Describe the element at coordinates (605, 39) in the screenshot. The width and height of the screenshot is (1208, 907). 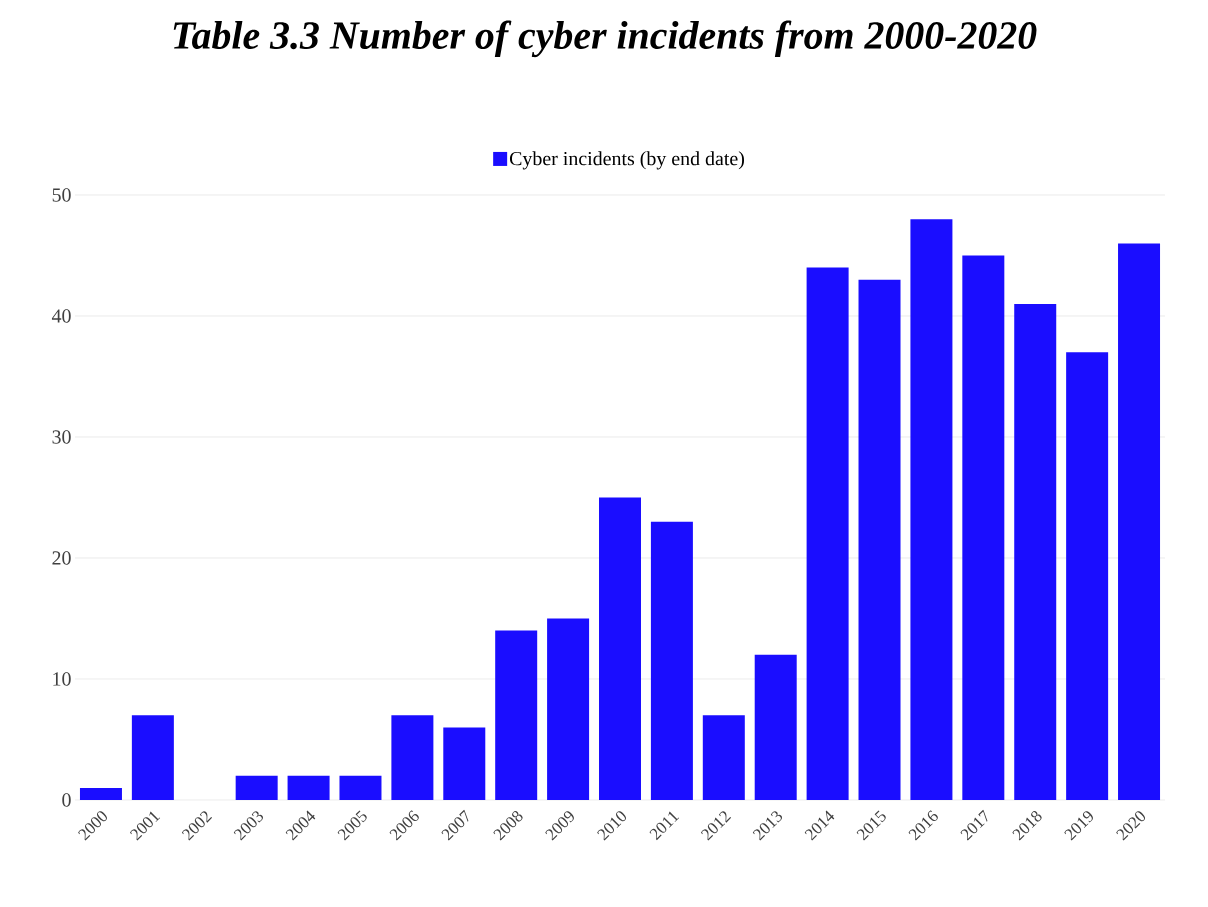
I see `chart-title: Table 3.3 Number of cyber incidents from 2000-2020` at that location.